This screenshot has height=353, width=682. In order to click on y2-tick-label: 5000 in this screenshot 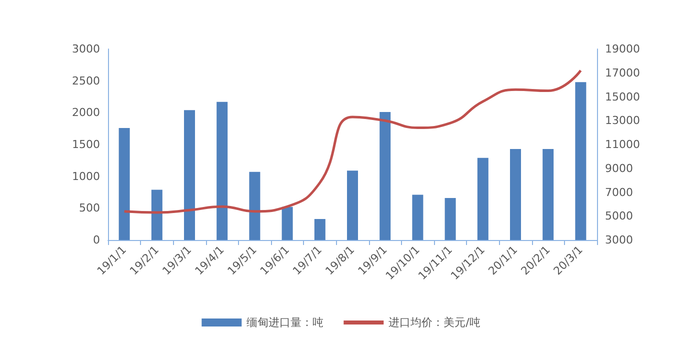, I will do `click(619, 216)`.